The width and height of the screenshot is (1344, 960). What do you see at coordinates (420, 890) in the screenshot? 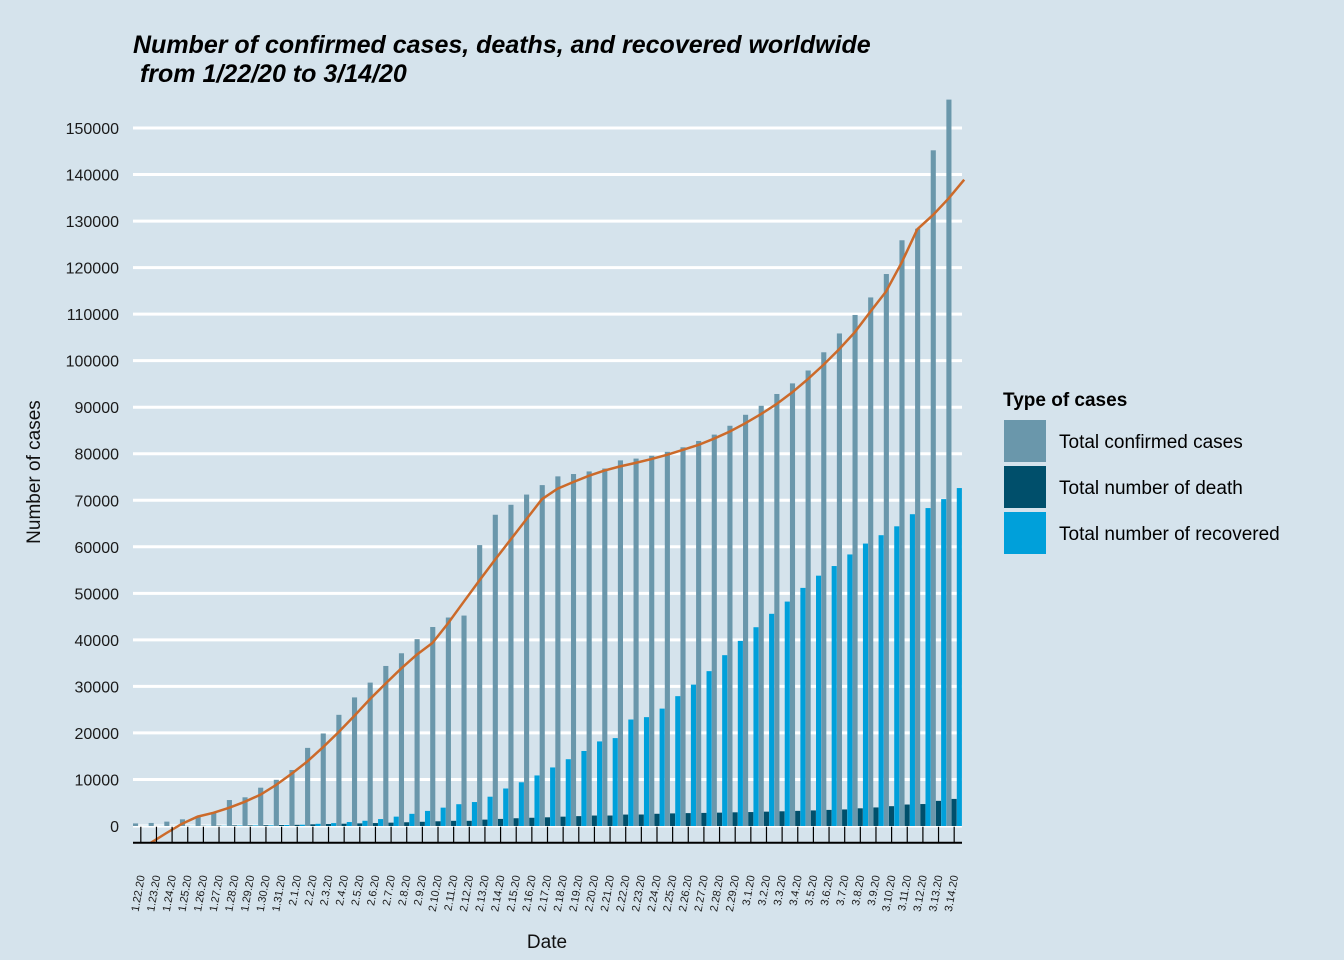
I see `x-tick-label: 2.9.20` at bounding box center [420, 890].